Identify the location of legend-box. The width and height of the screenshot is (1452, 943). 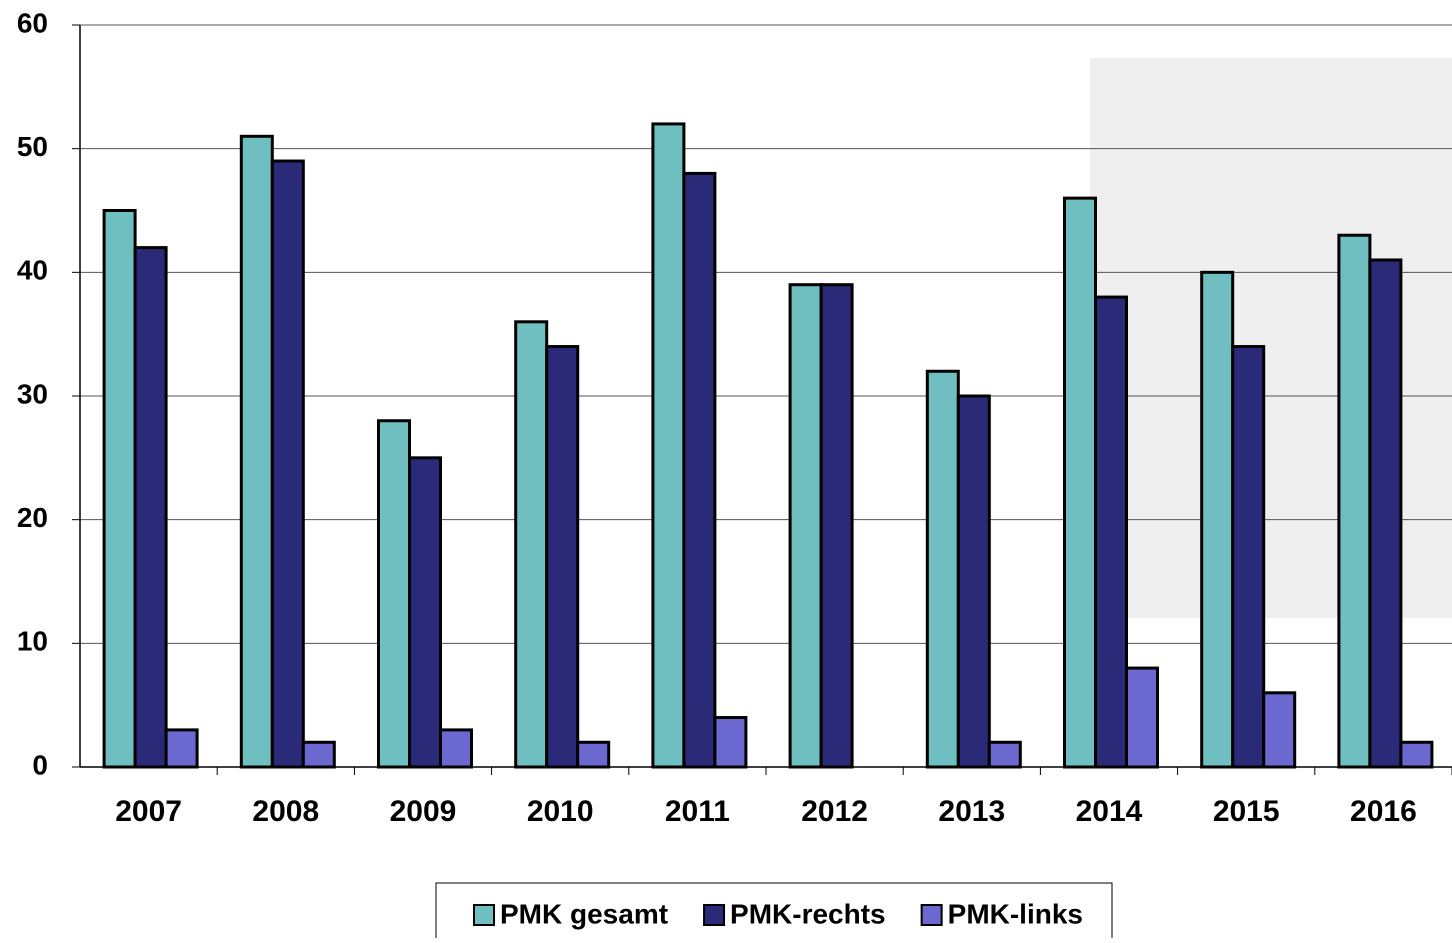
(774, 912).